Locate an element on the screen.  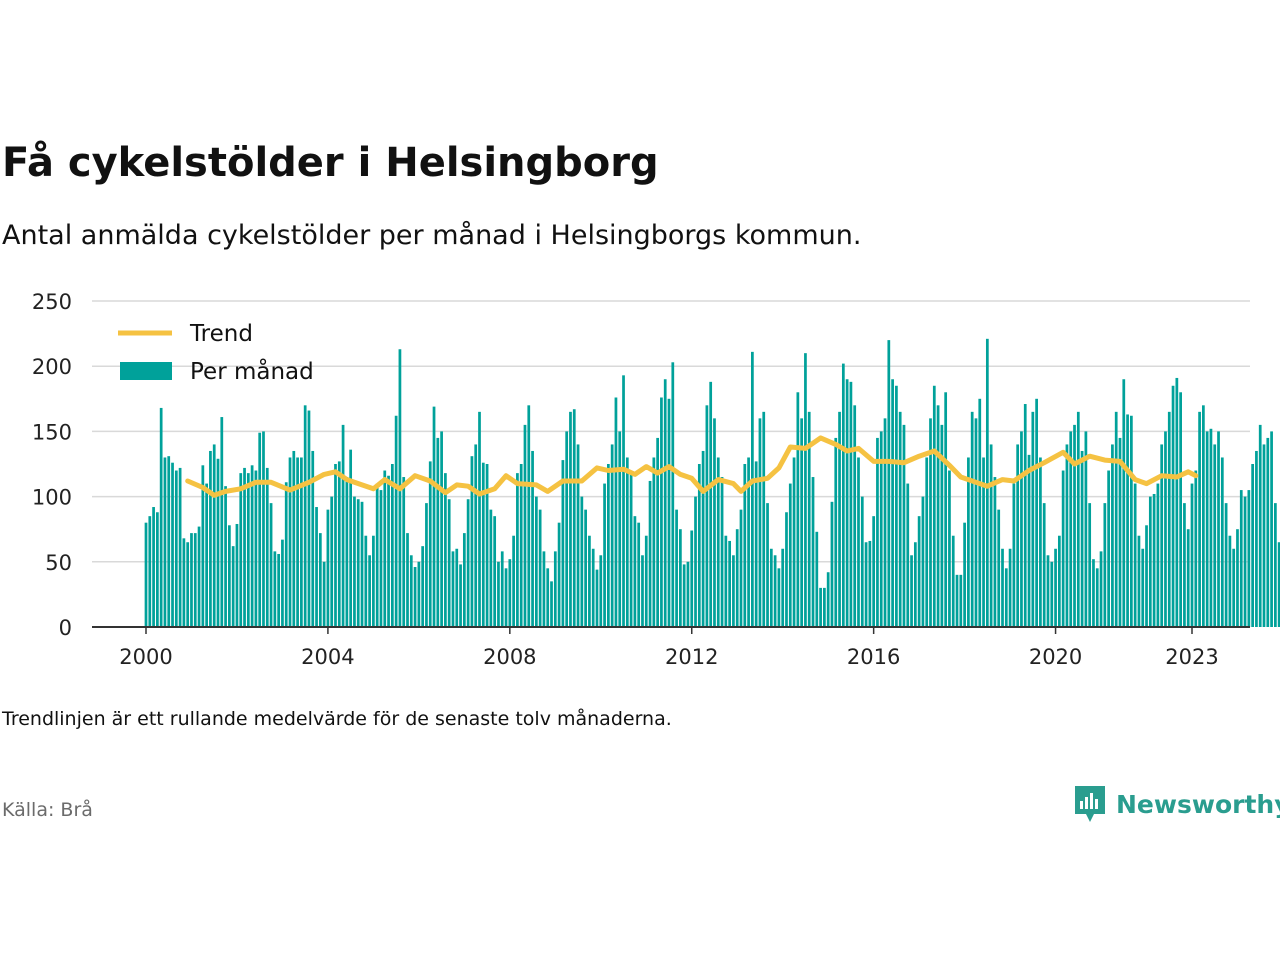
x-tick-label: 2020 is located at coordinates (1055, 657).